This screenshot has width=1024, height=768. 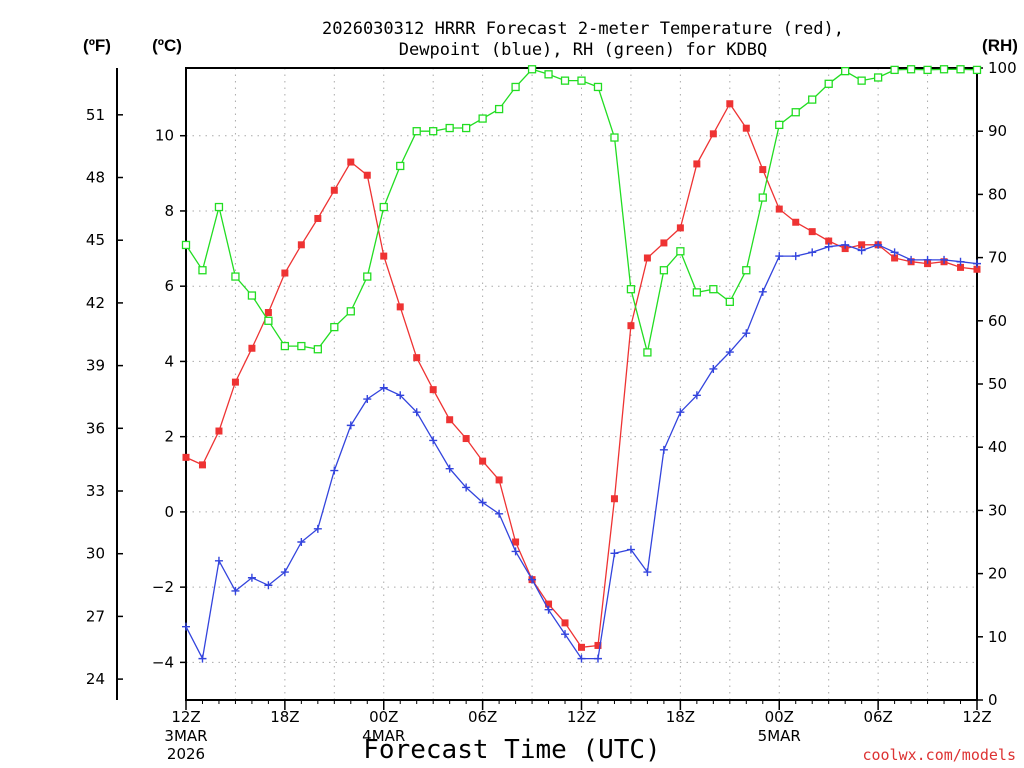 What do you see at coordinates (95, 178) in the screenshot?
I see `fahrenheit-tick-label: 48` at bounding box center [95, 178].